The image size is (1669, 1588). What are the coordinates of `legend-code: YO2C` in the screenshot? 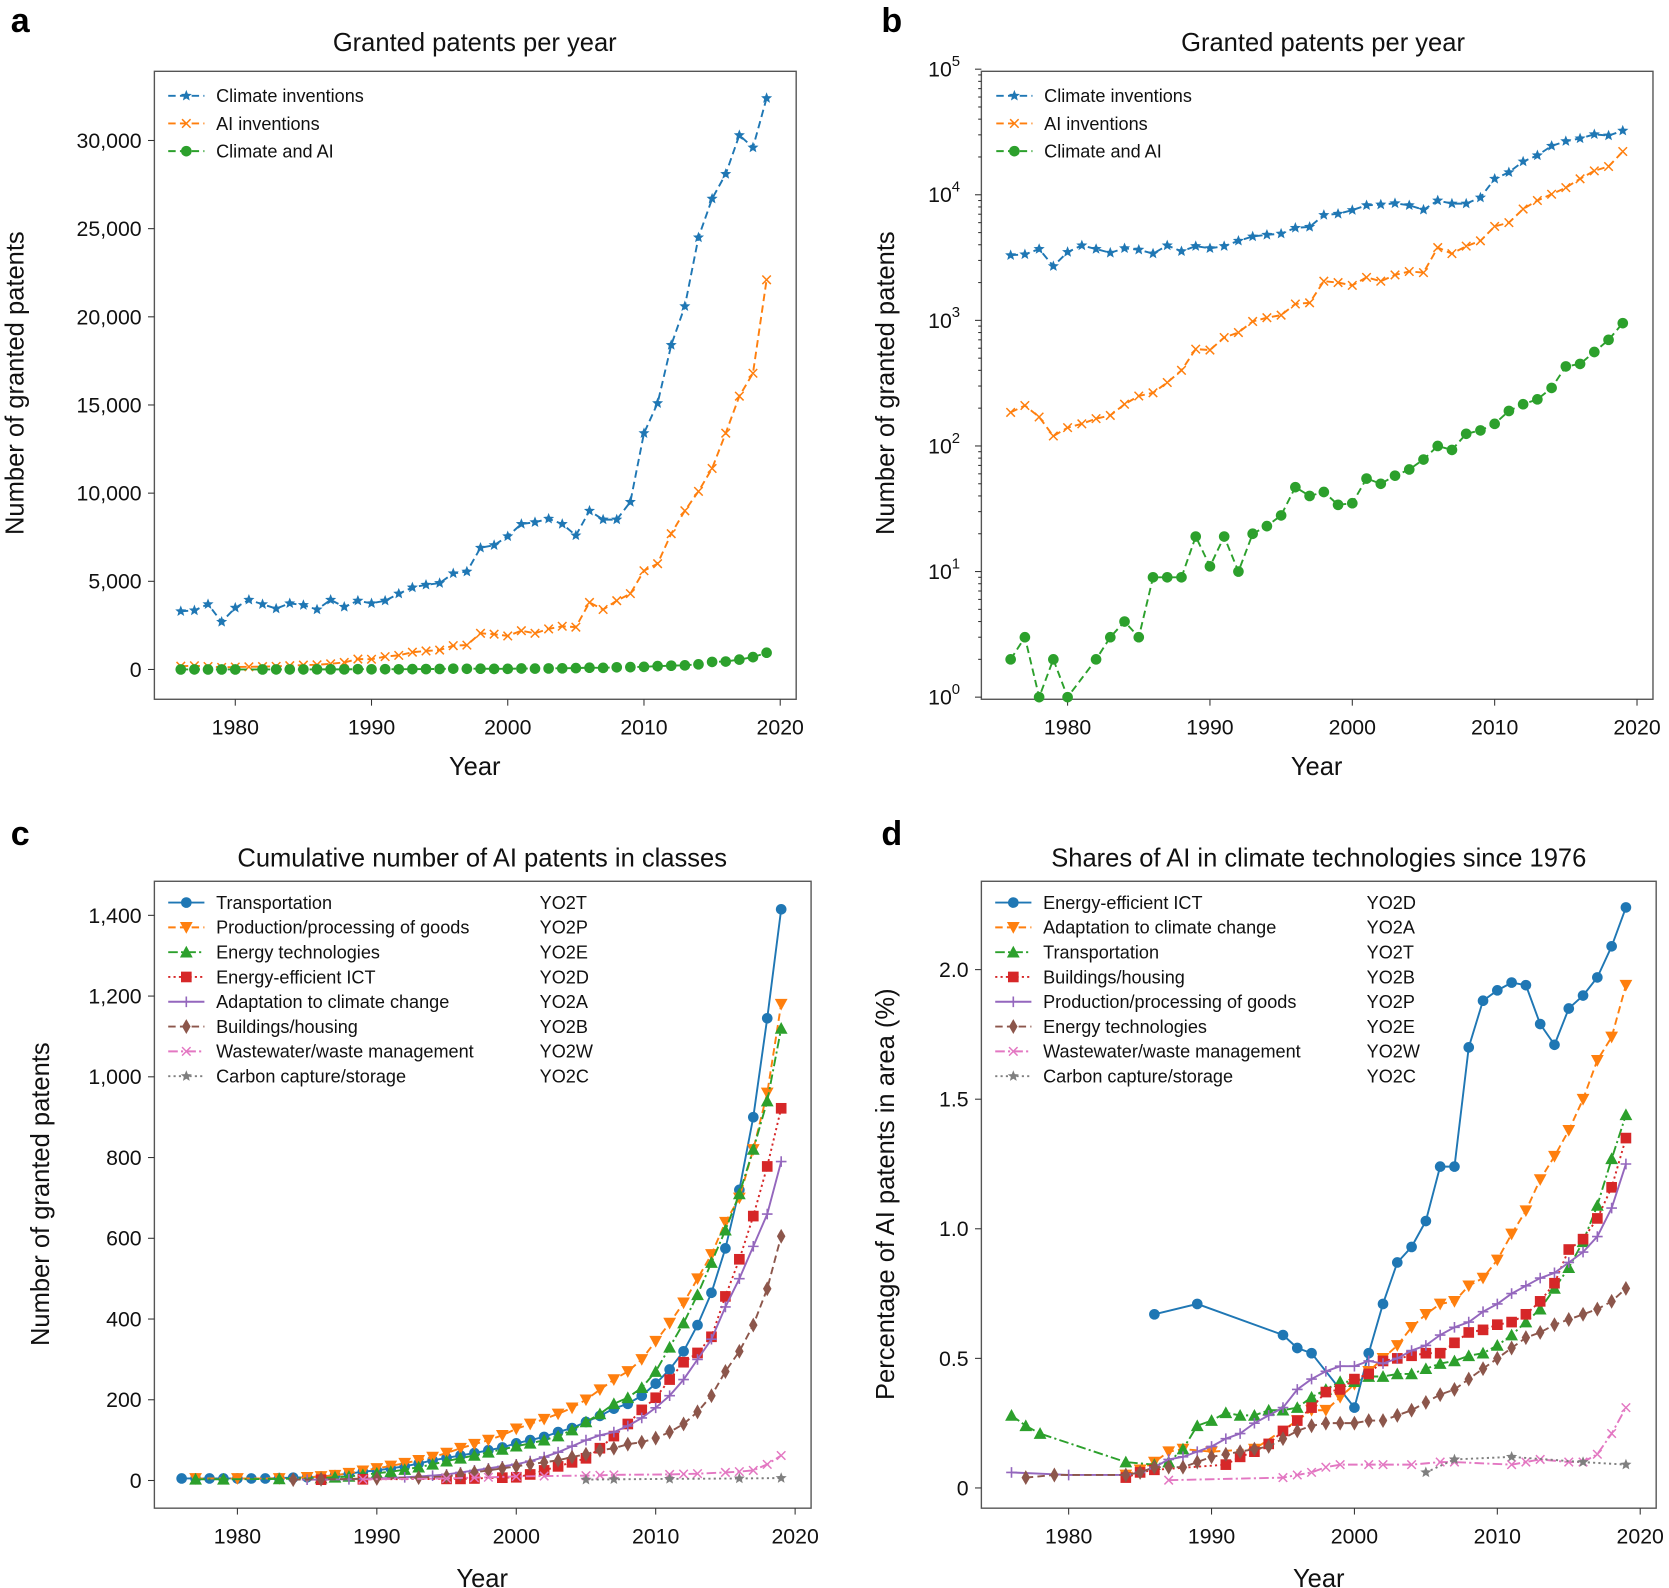 It's located at (1391, 1077).